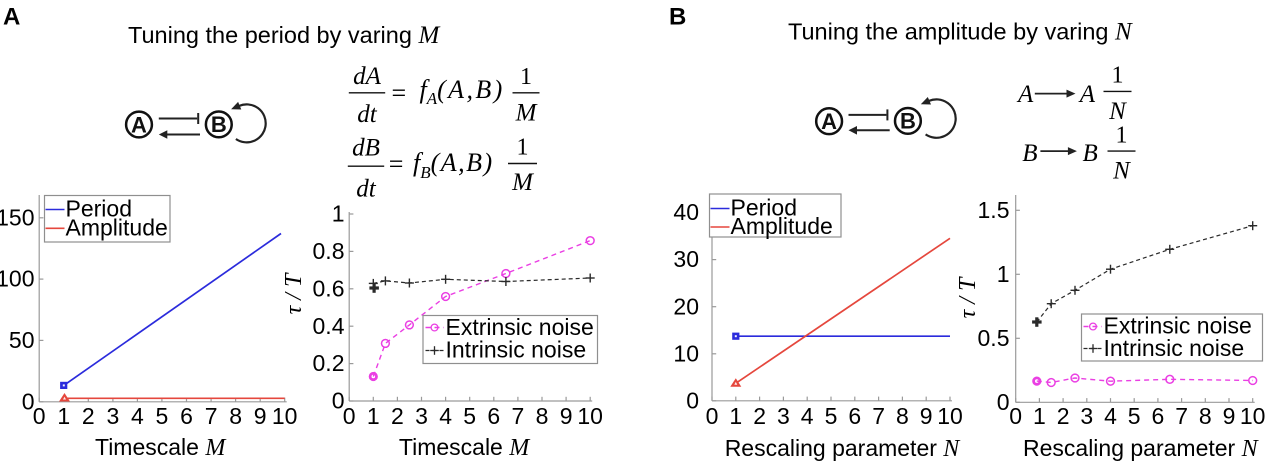  Describe the element at coordinates (764, 208) in the screenshot. I see `svg-text: Period` at that location.